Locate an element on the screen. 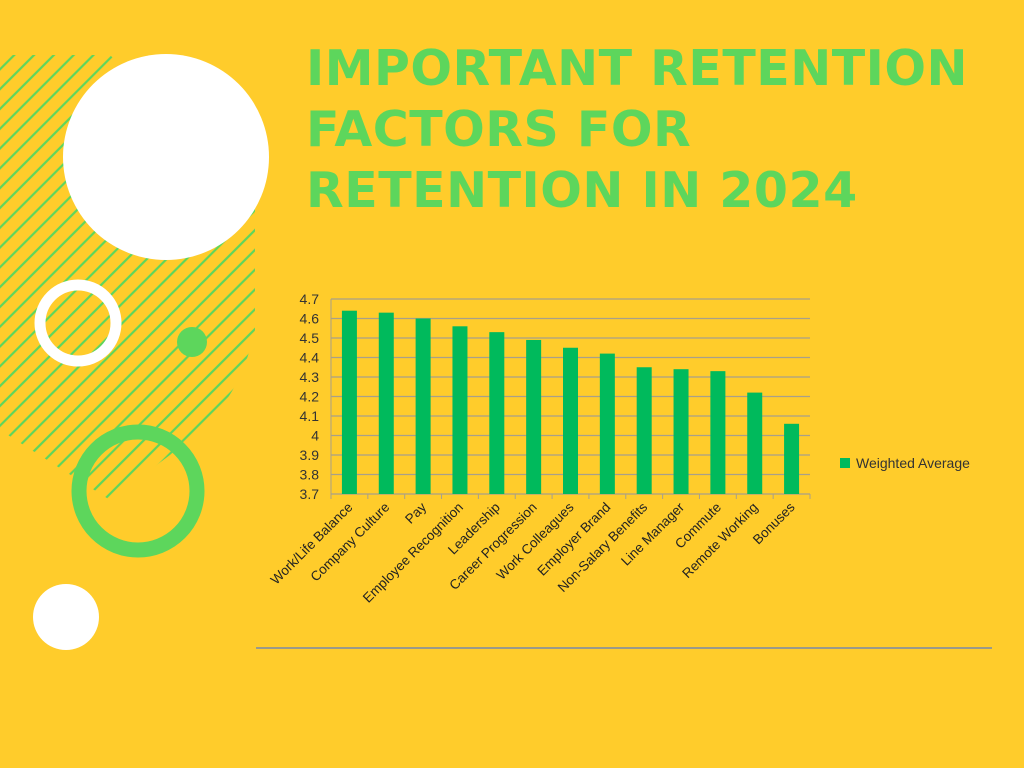 The height and width of the screenshot is (768, 1024). y-tick-label: 3.7 is located at coordinates (310, 494).